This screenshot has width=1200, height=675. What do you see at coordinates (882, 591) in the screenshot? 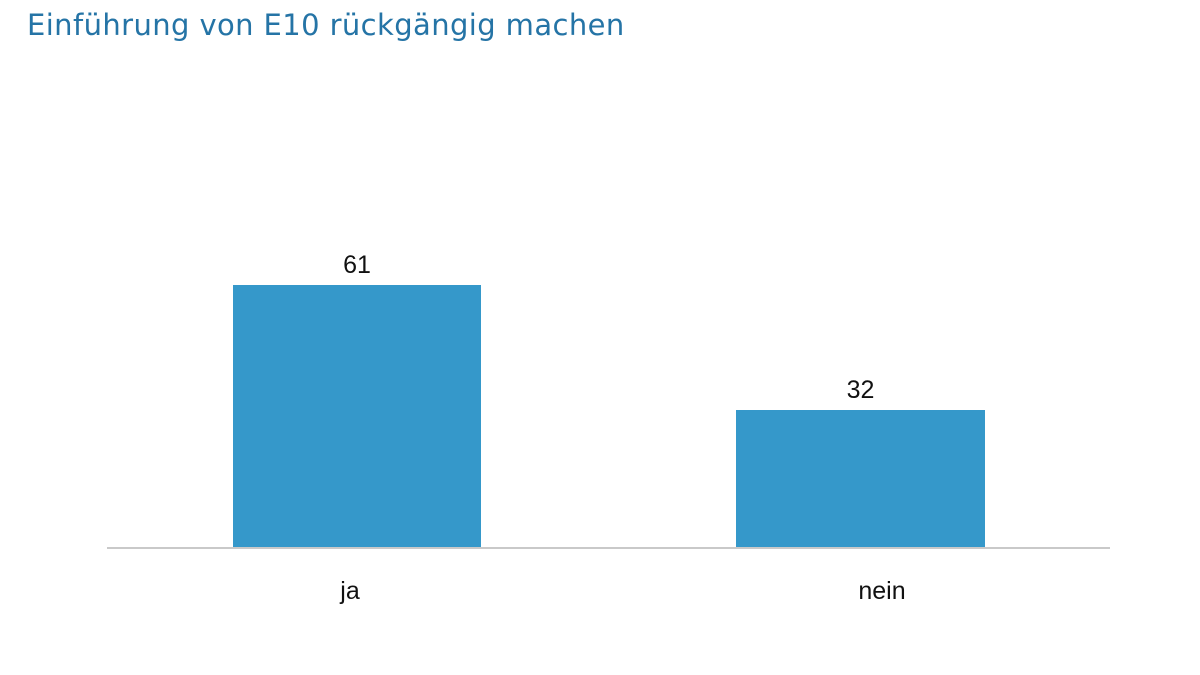
I see `x-tick-label-nein: nein` at bounding box center [882, 591].